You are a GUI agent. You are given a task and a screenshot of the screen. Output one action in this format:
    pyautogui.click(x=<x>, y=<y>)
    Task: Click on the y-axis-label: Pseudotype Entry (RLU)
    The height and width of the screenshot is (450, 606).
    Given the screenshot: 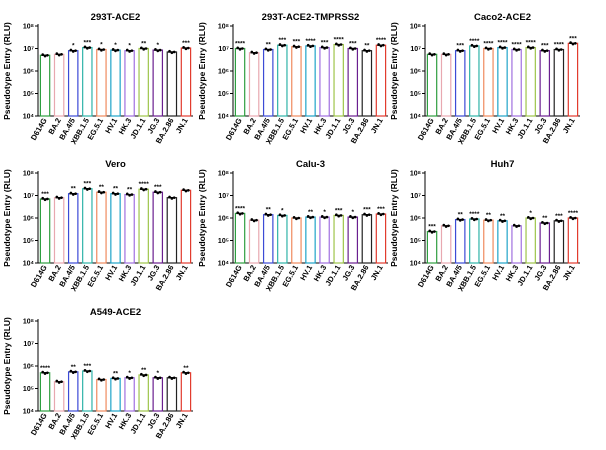 What is the action you would take?
    pyautogui.click(x=394, y=71)
    